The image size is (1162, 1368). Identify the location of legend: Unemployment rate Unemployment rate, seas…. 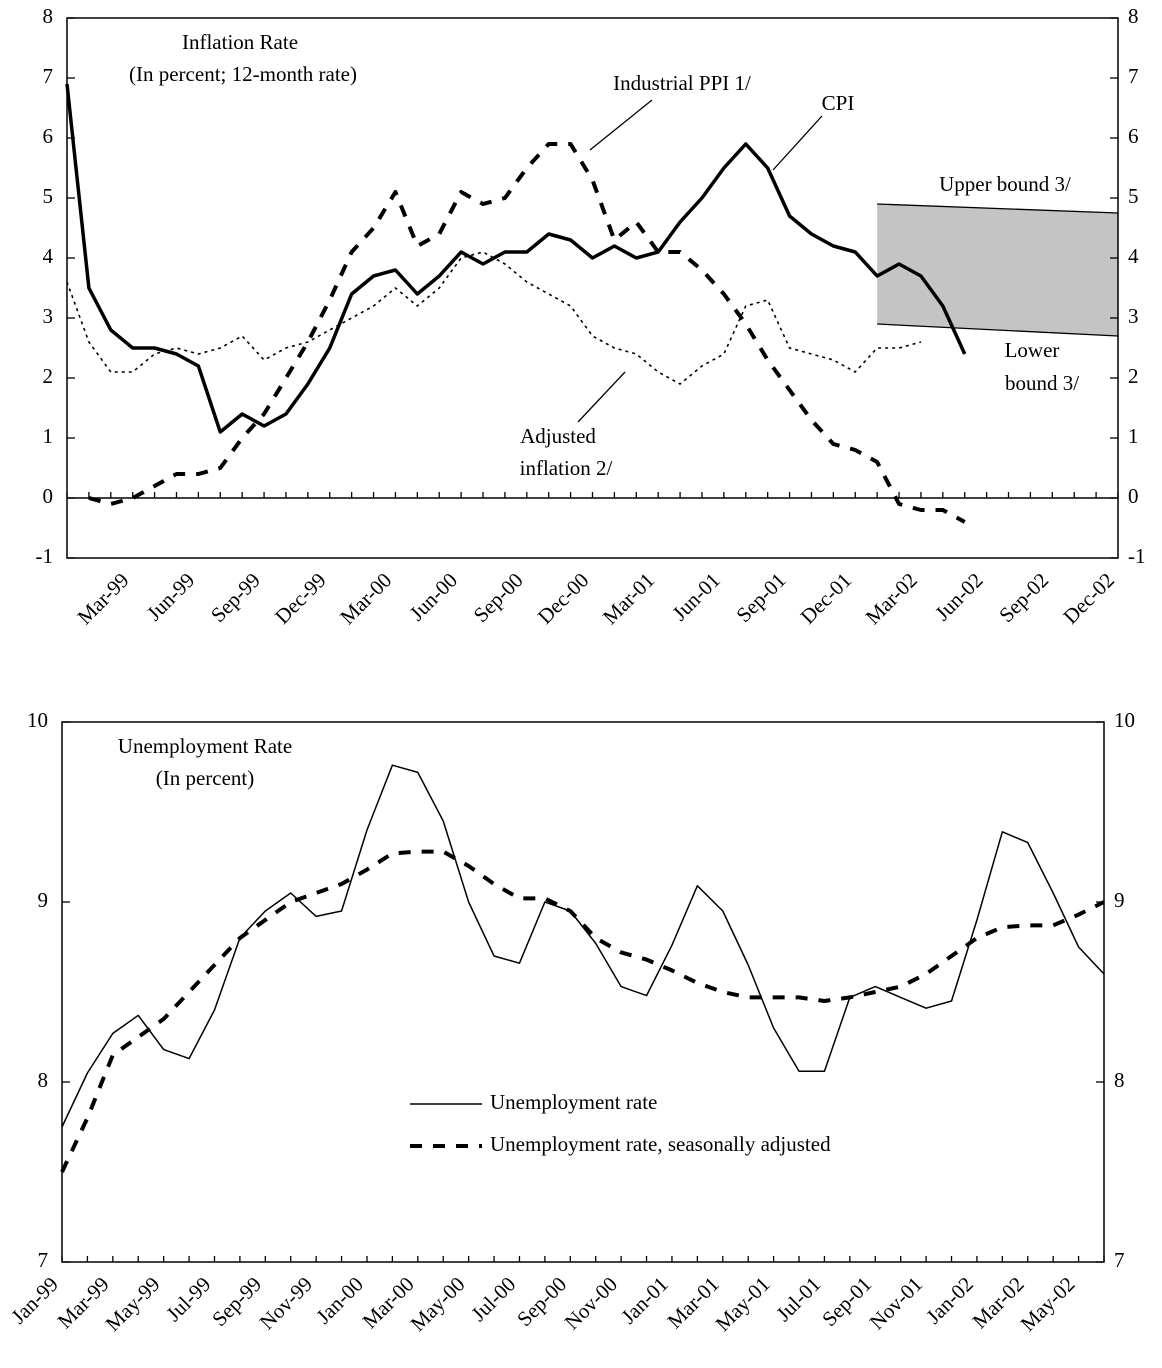
(620, 1123).